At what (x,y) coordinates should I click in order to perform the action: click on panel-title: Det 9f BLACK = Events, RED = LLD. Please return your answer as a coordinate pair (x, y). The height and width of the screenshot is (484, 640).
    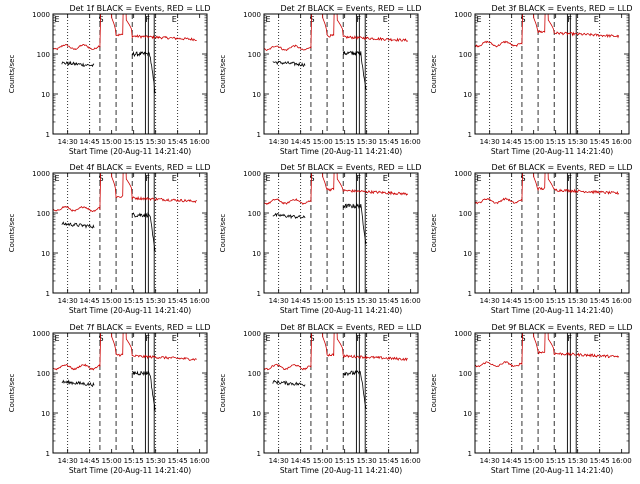
    Looking at the image, I should click on (561, 327).